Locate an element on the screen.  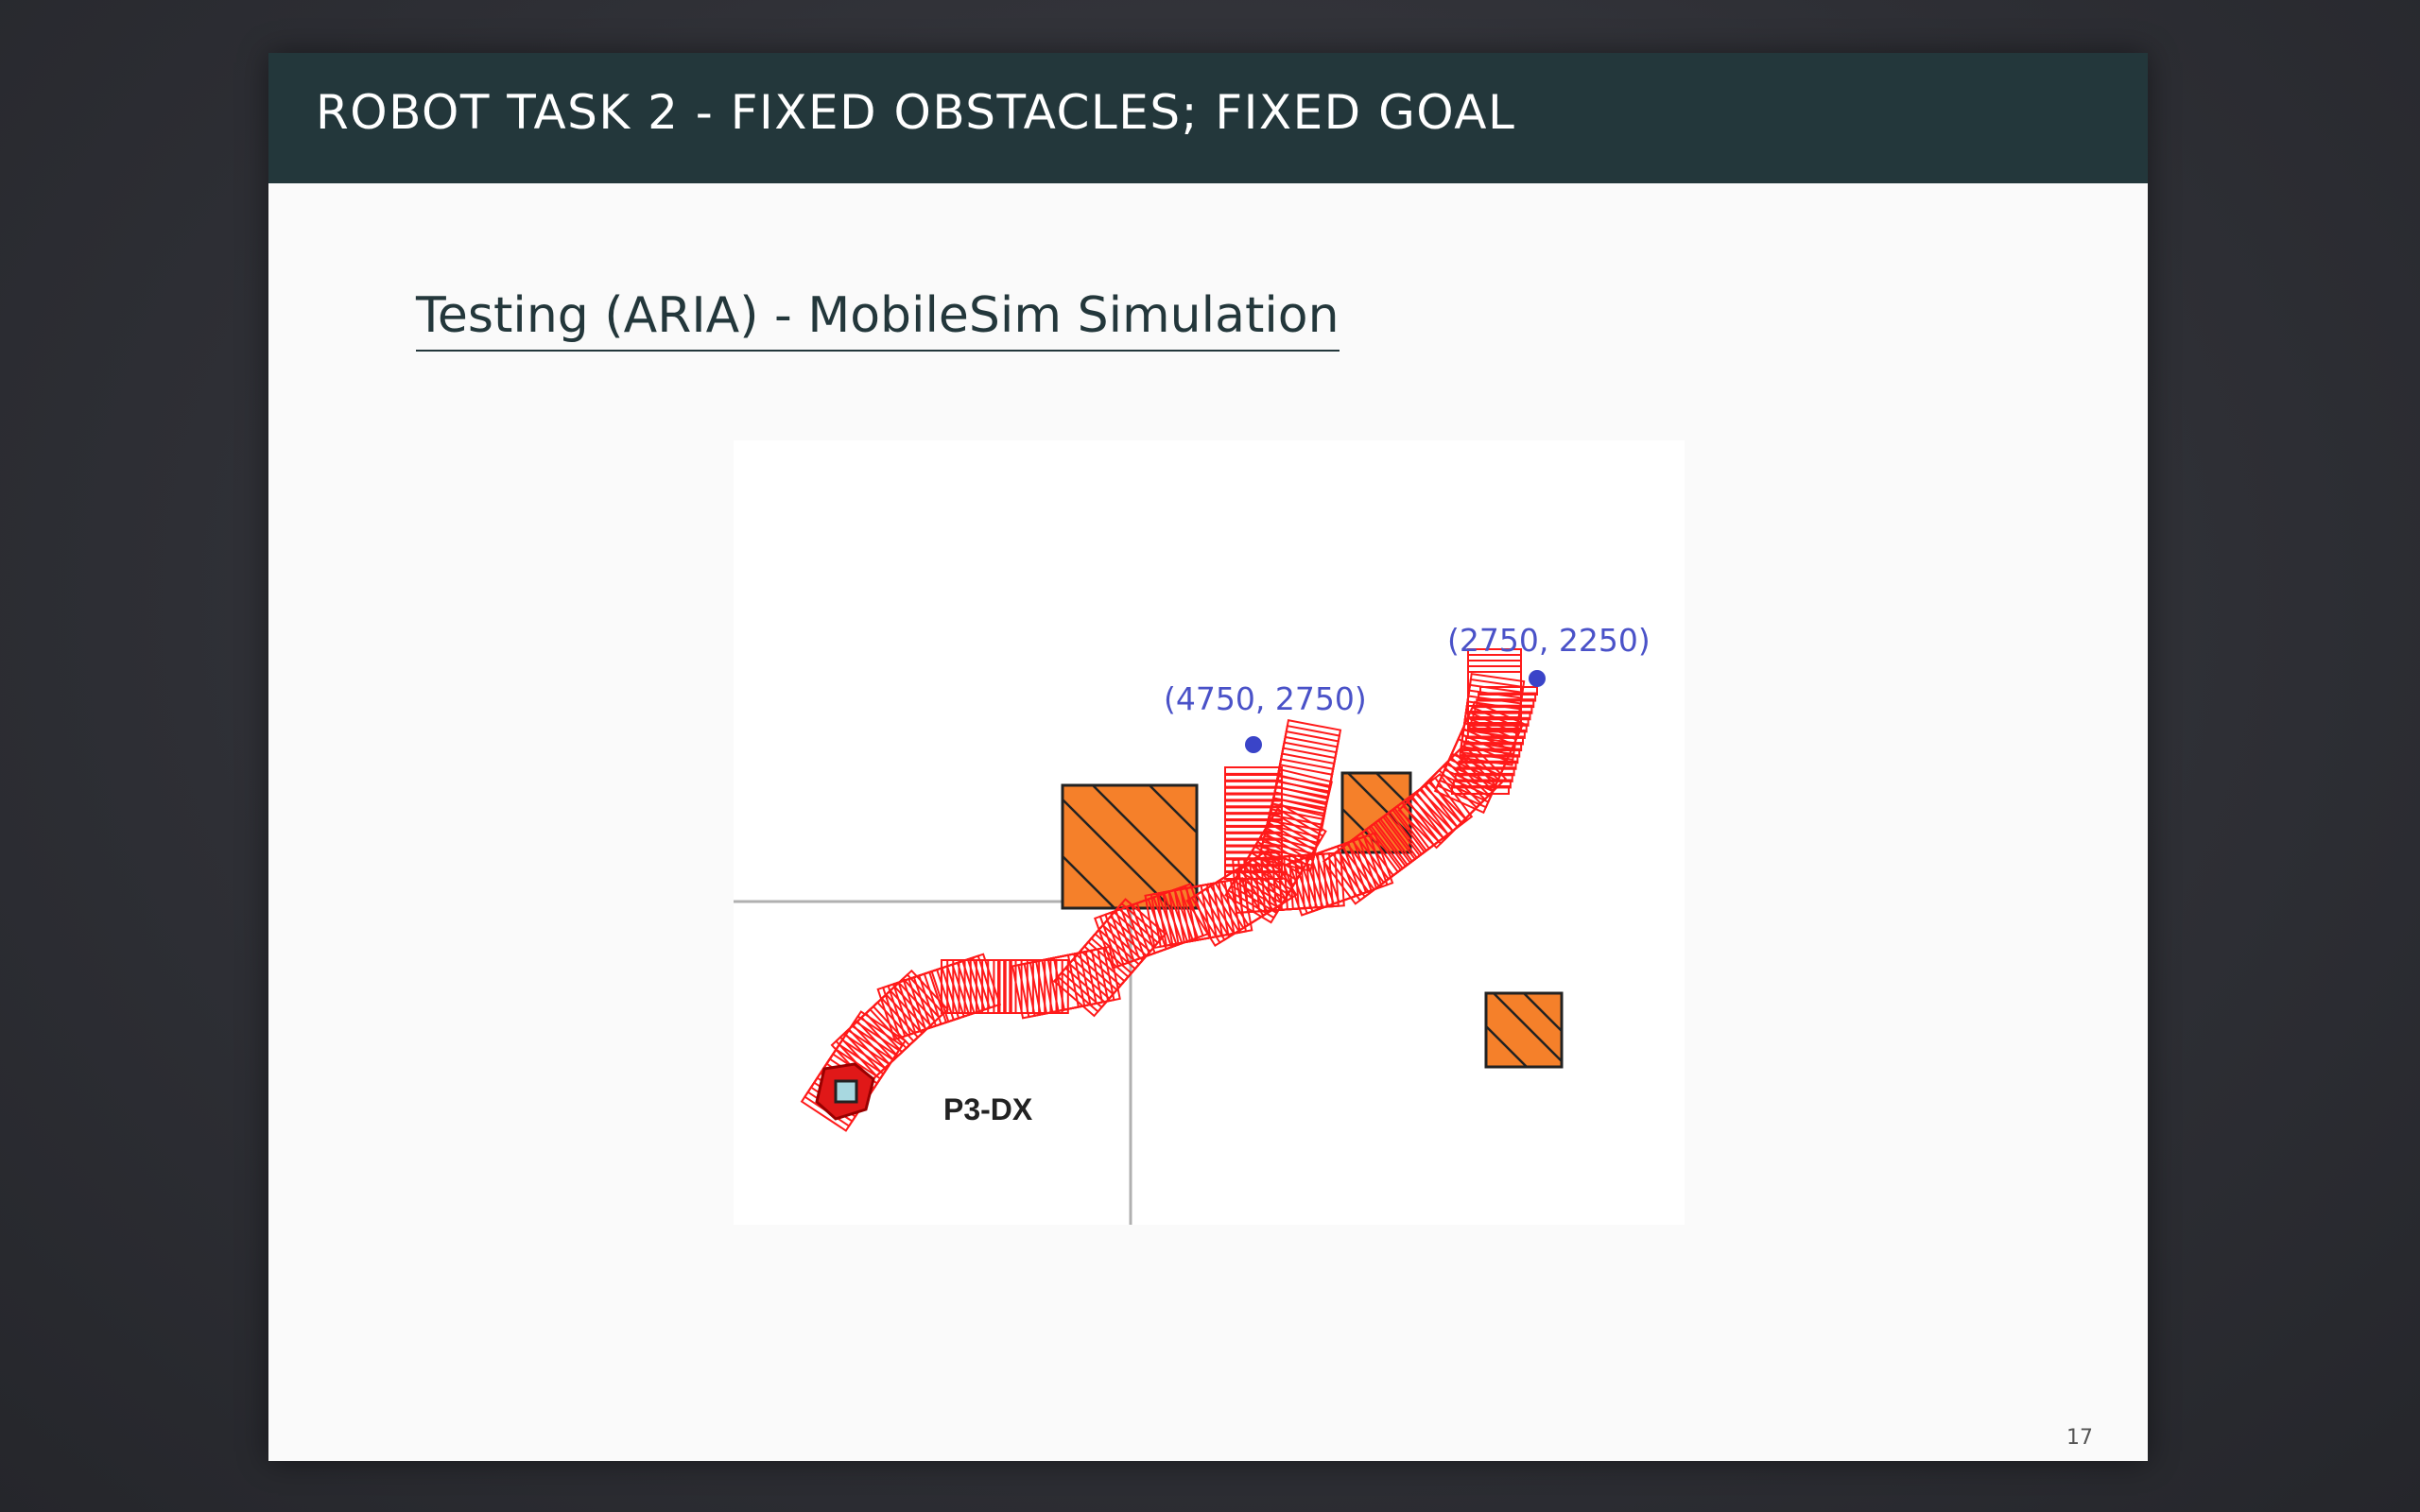
section-subtitle: Testing (ARIA) - MobileSim Simulation is located at coordinates (878, 319).